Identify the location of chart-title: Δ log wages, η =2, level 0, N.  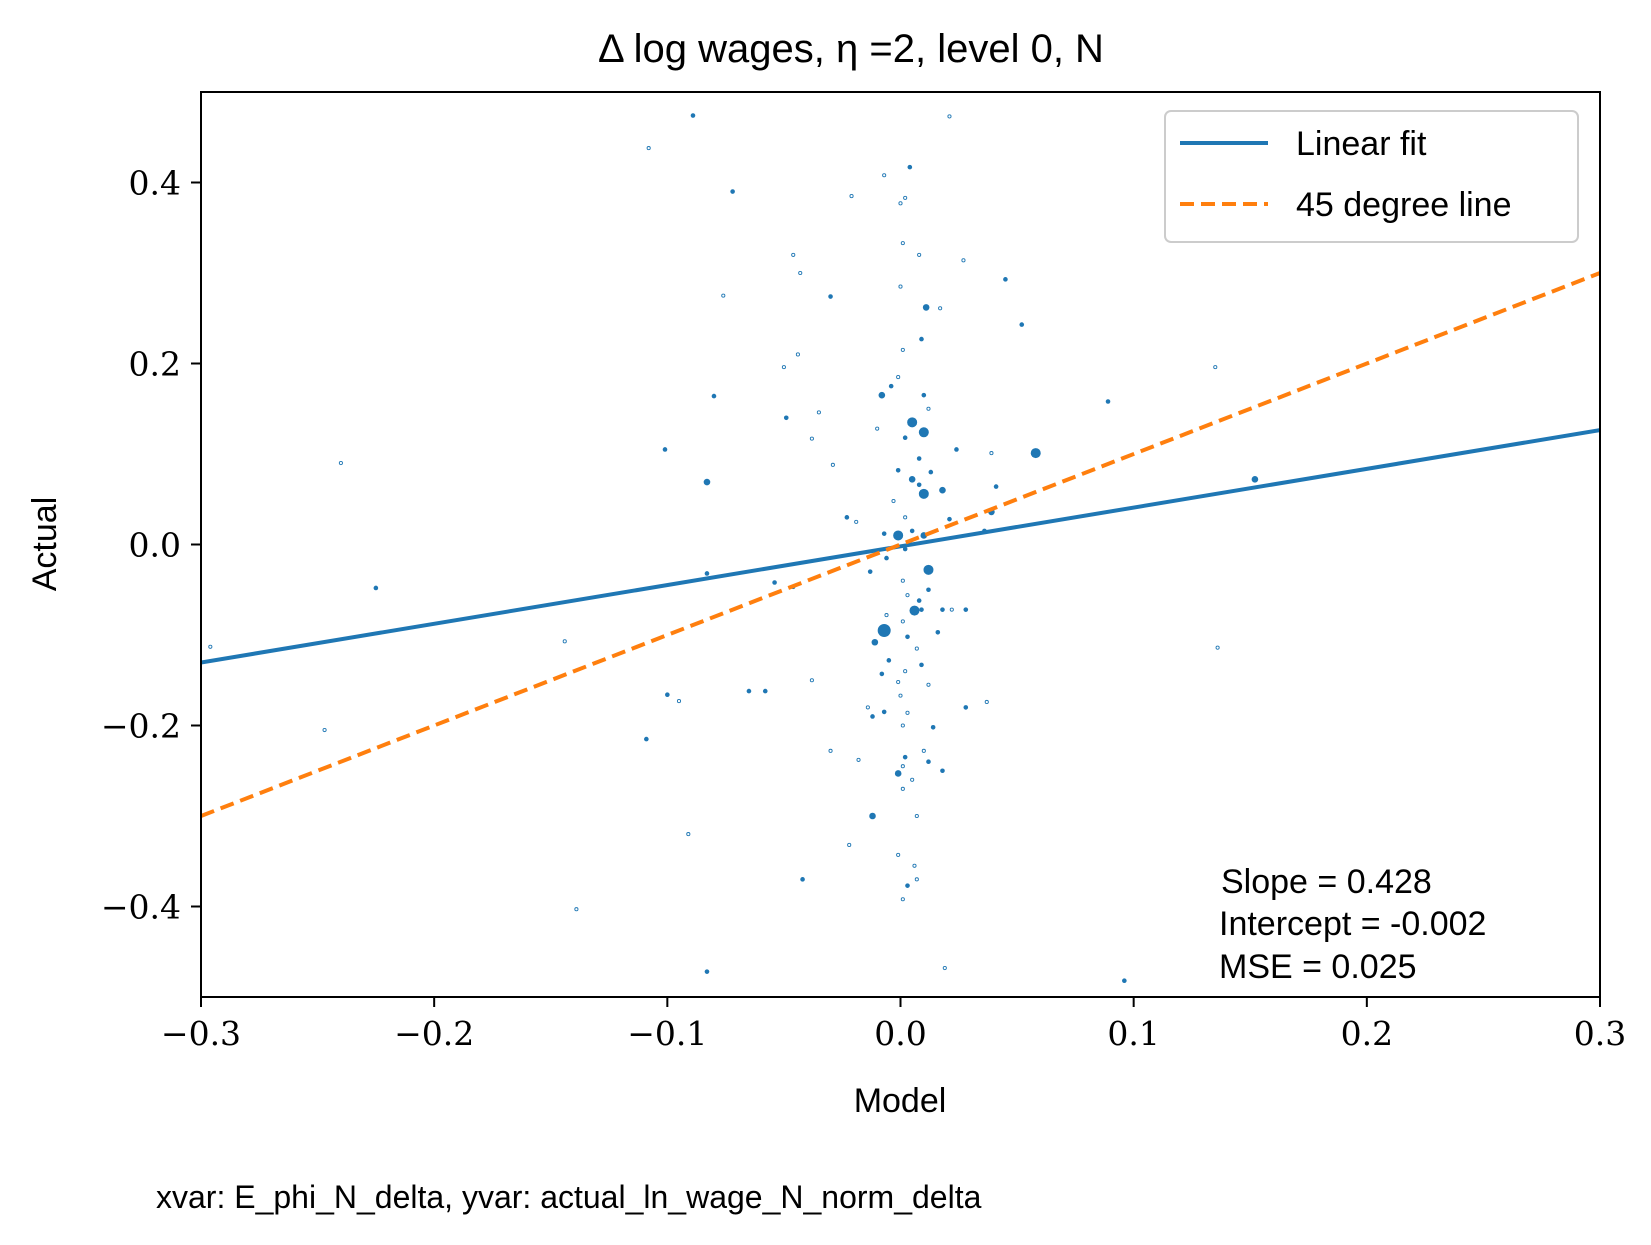
(851, 49).